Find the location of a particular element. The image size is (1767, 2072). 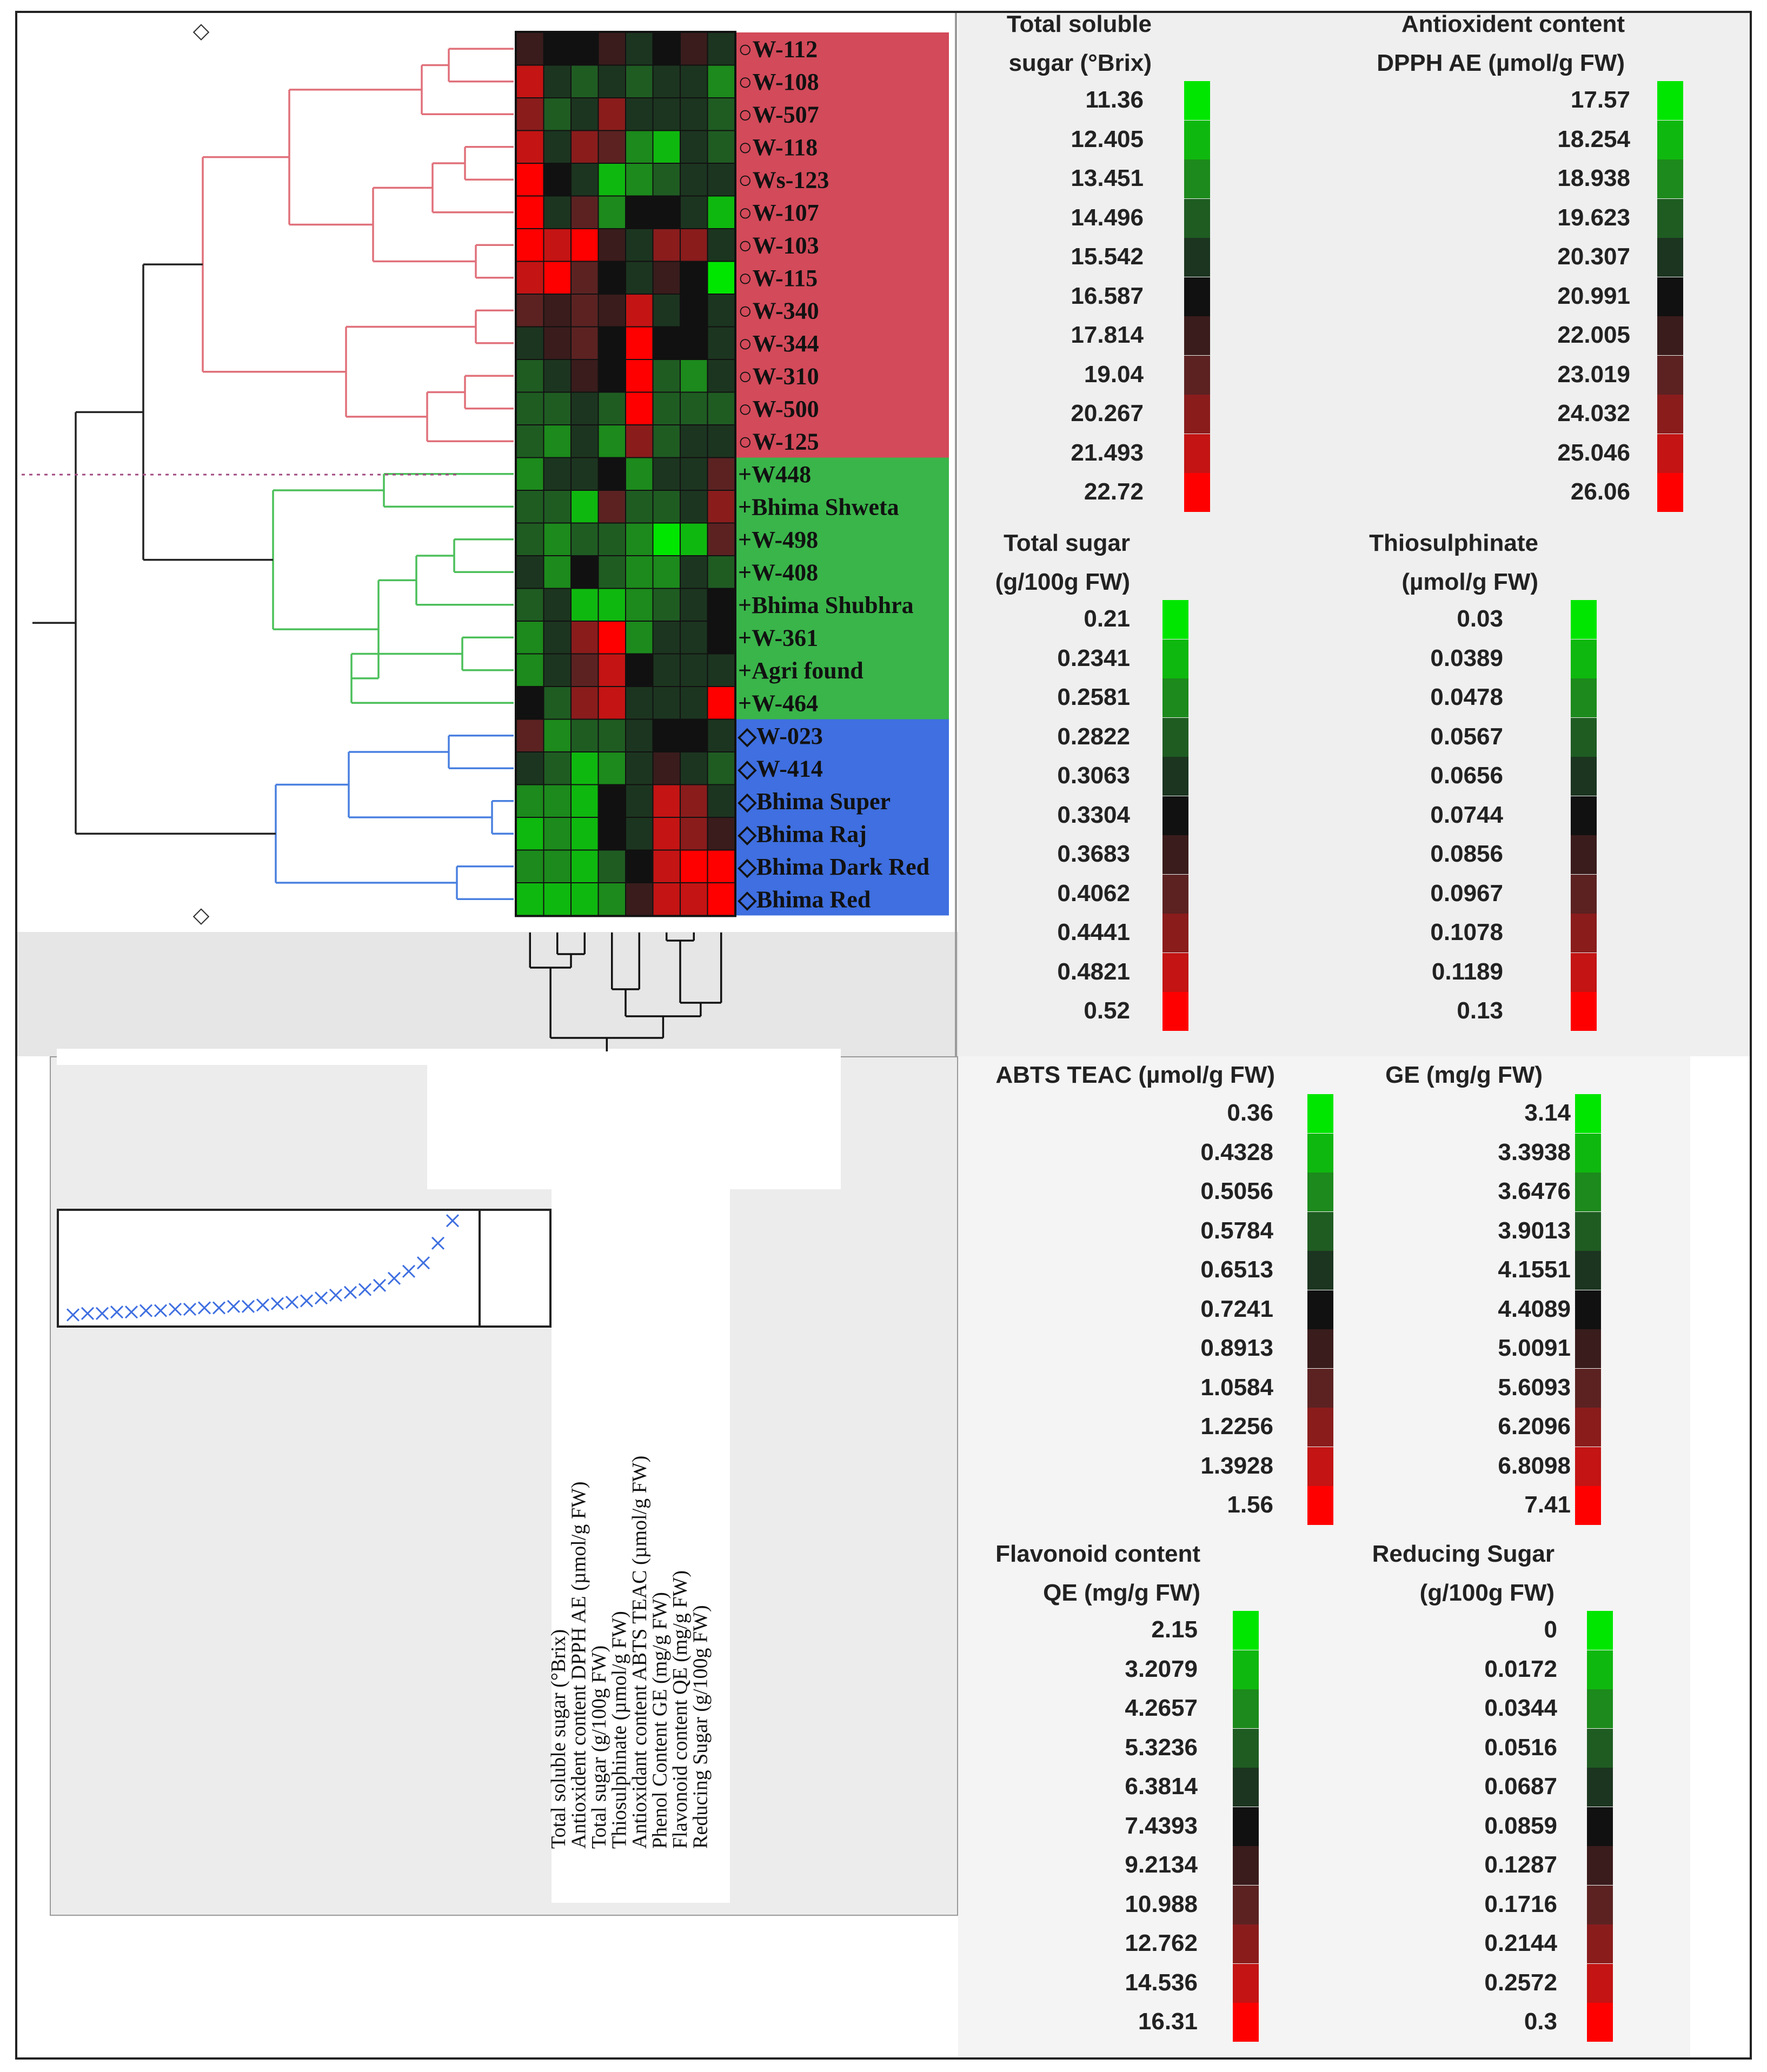

row-label: ◇Bhima Dark Red is located at coordinates (833, 867).